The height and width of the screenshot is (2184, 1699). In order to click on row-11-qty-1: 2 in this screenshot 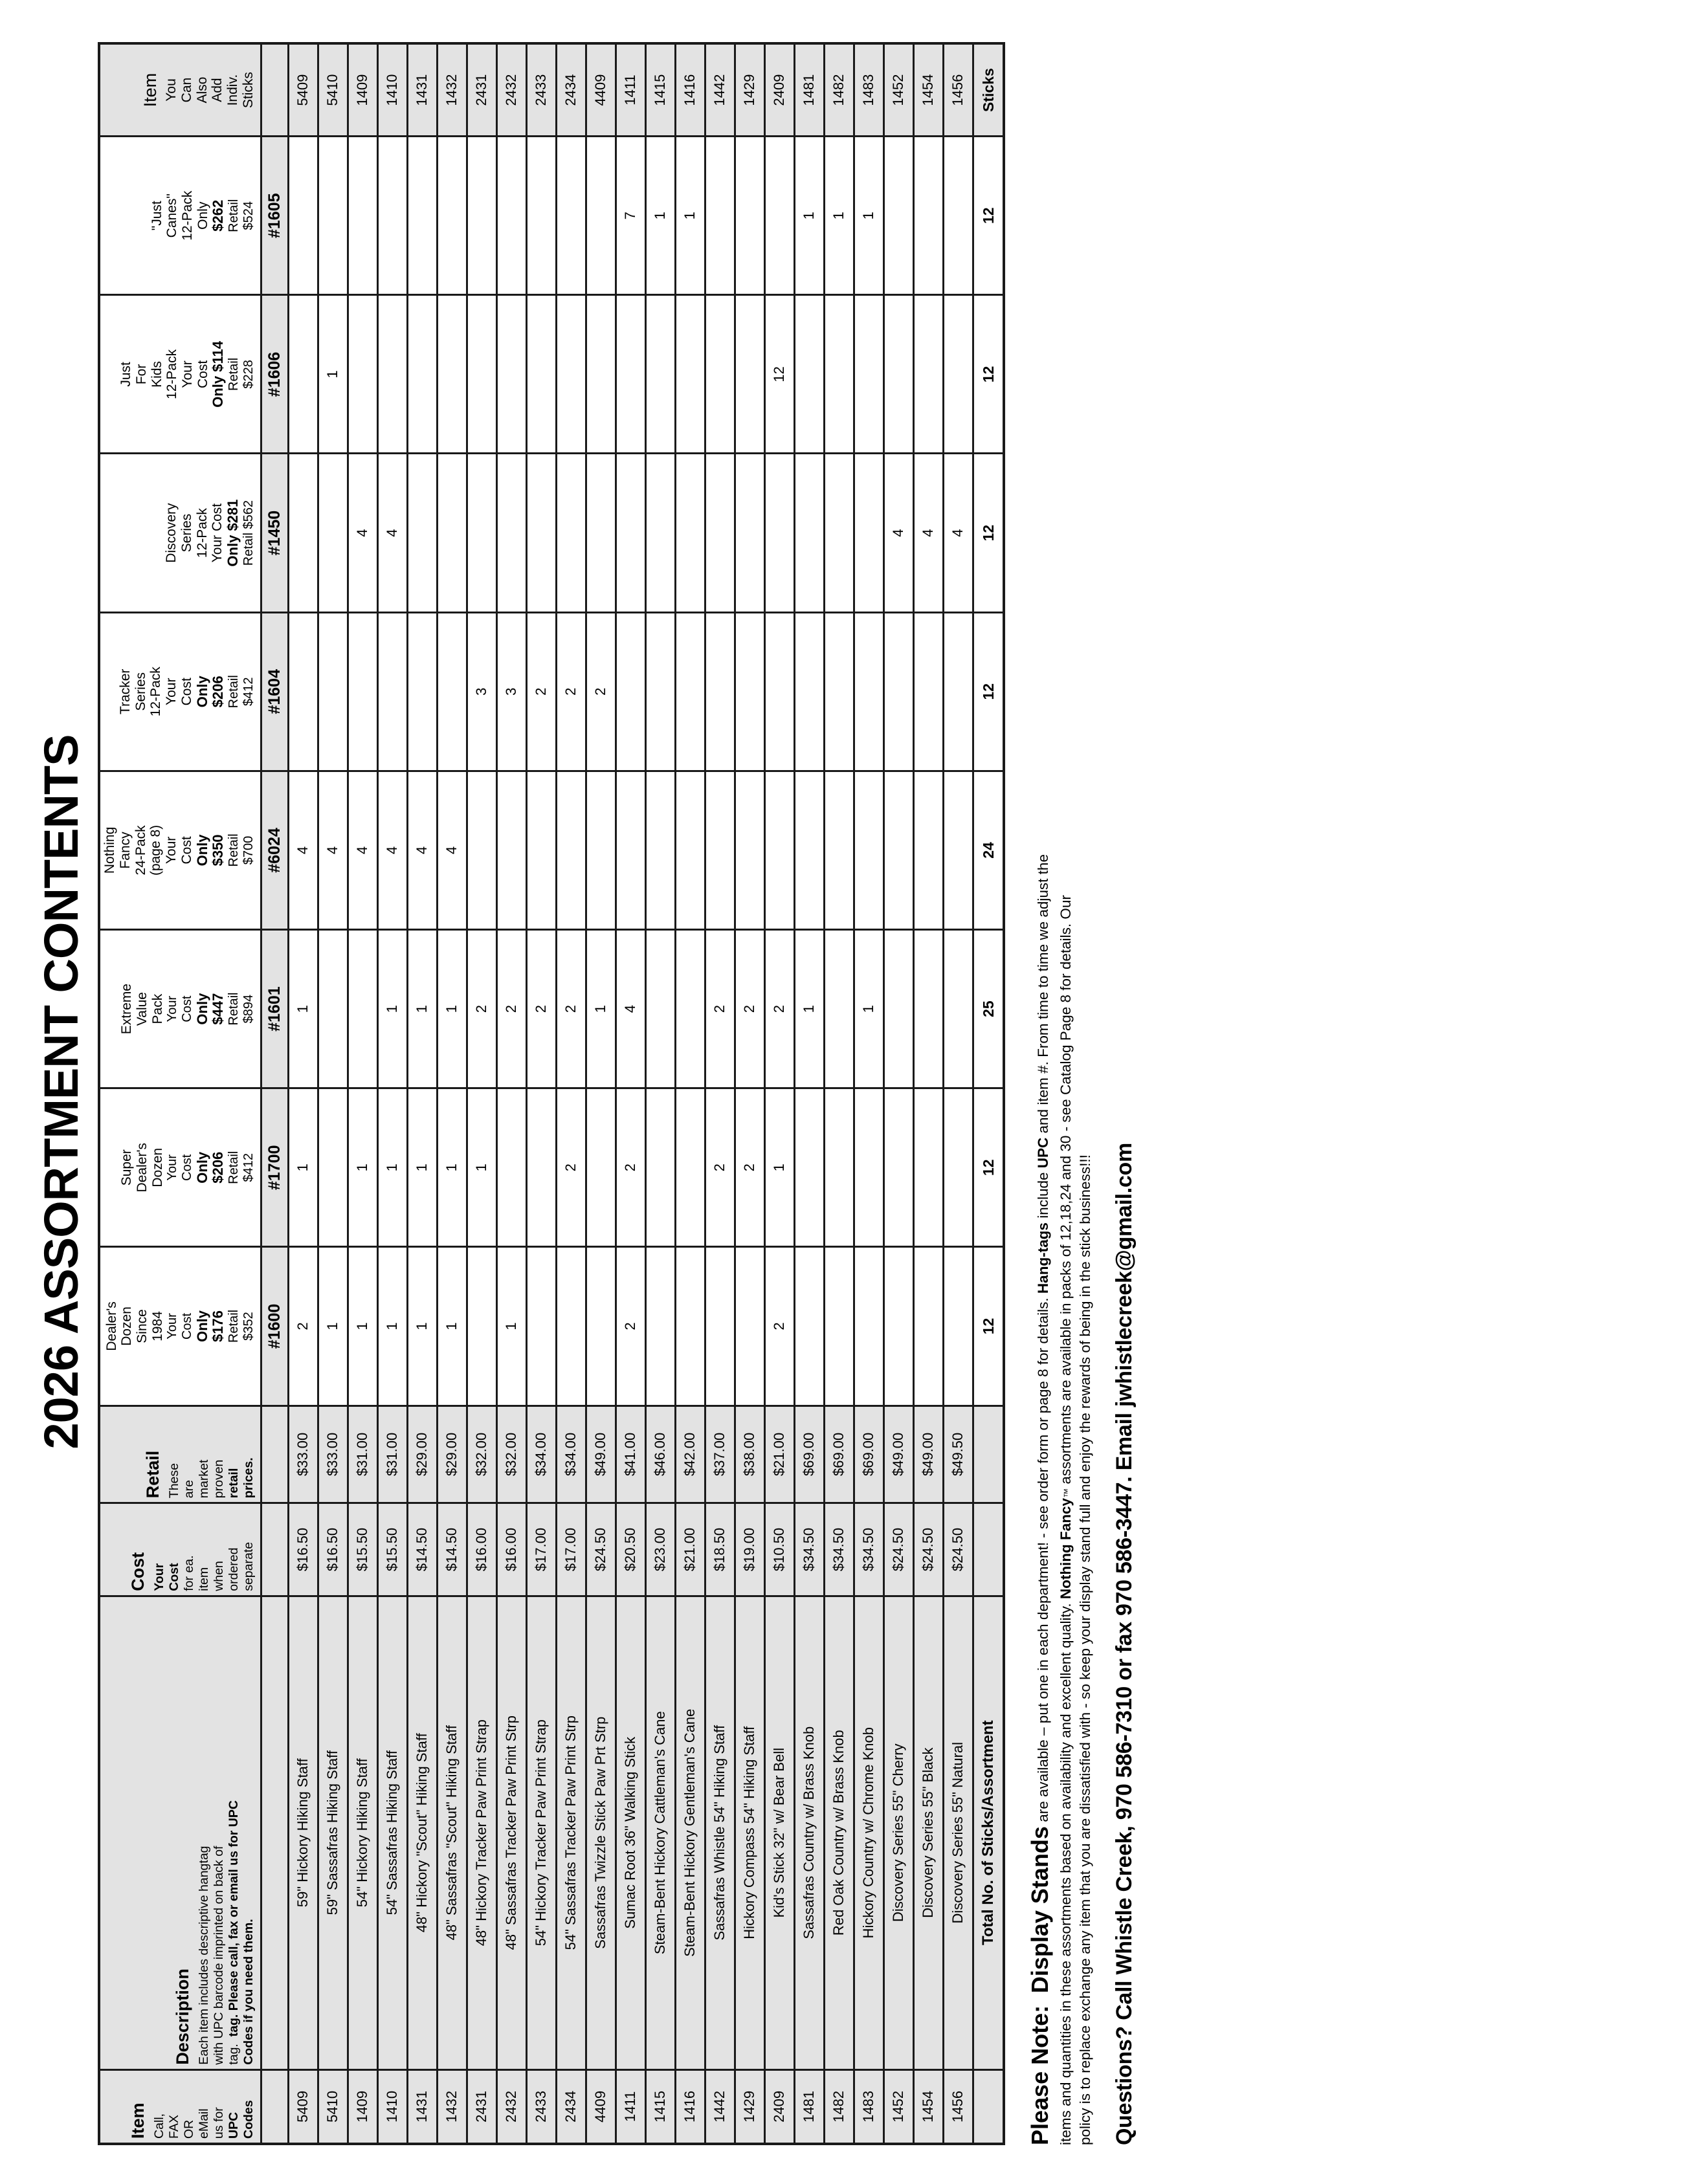, I will do `click(630, 1167)`.